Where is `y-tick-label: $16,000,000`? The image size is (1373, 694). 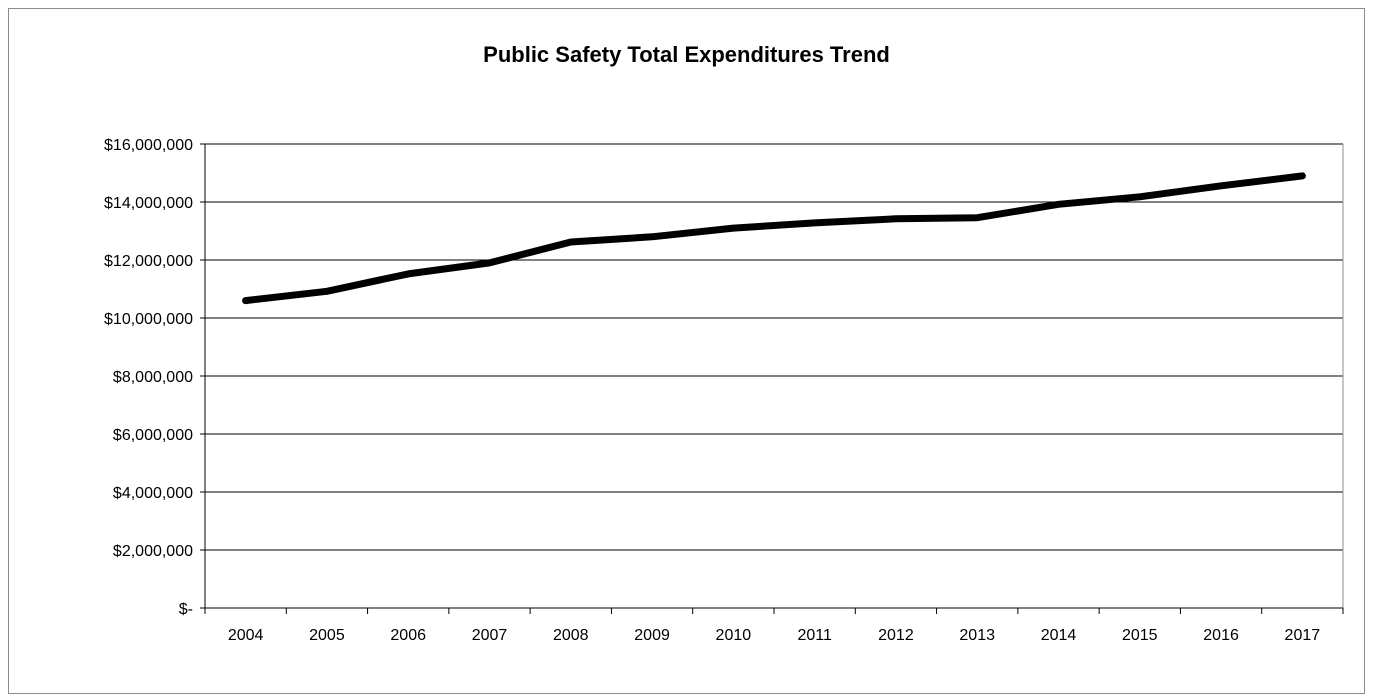
y-tick-label: $16,000,000 is located at coordinates (148, 145).